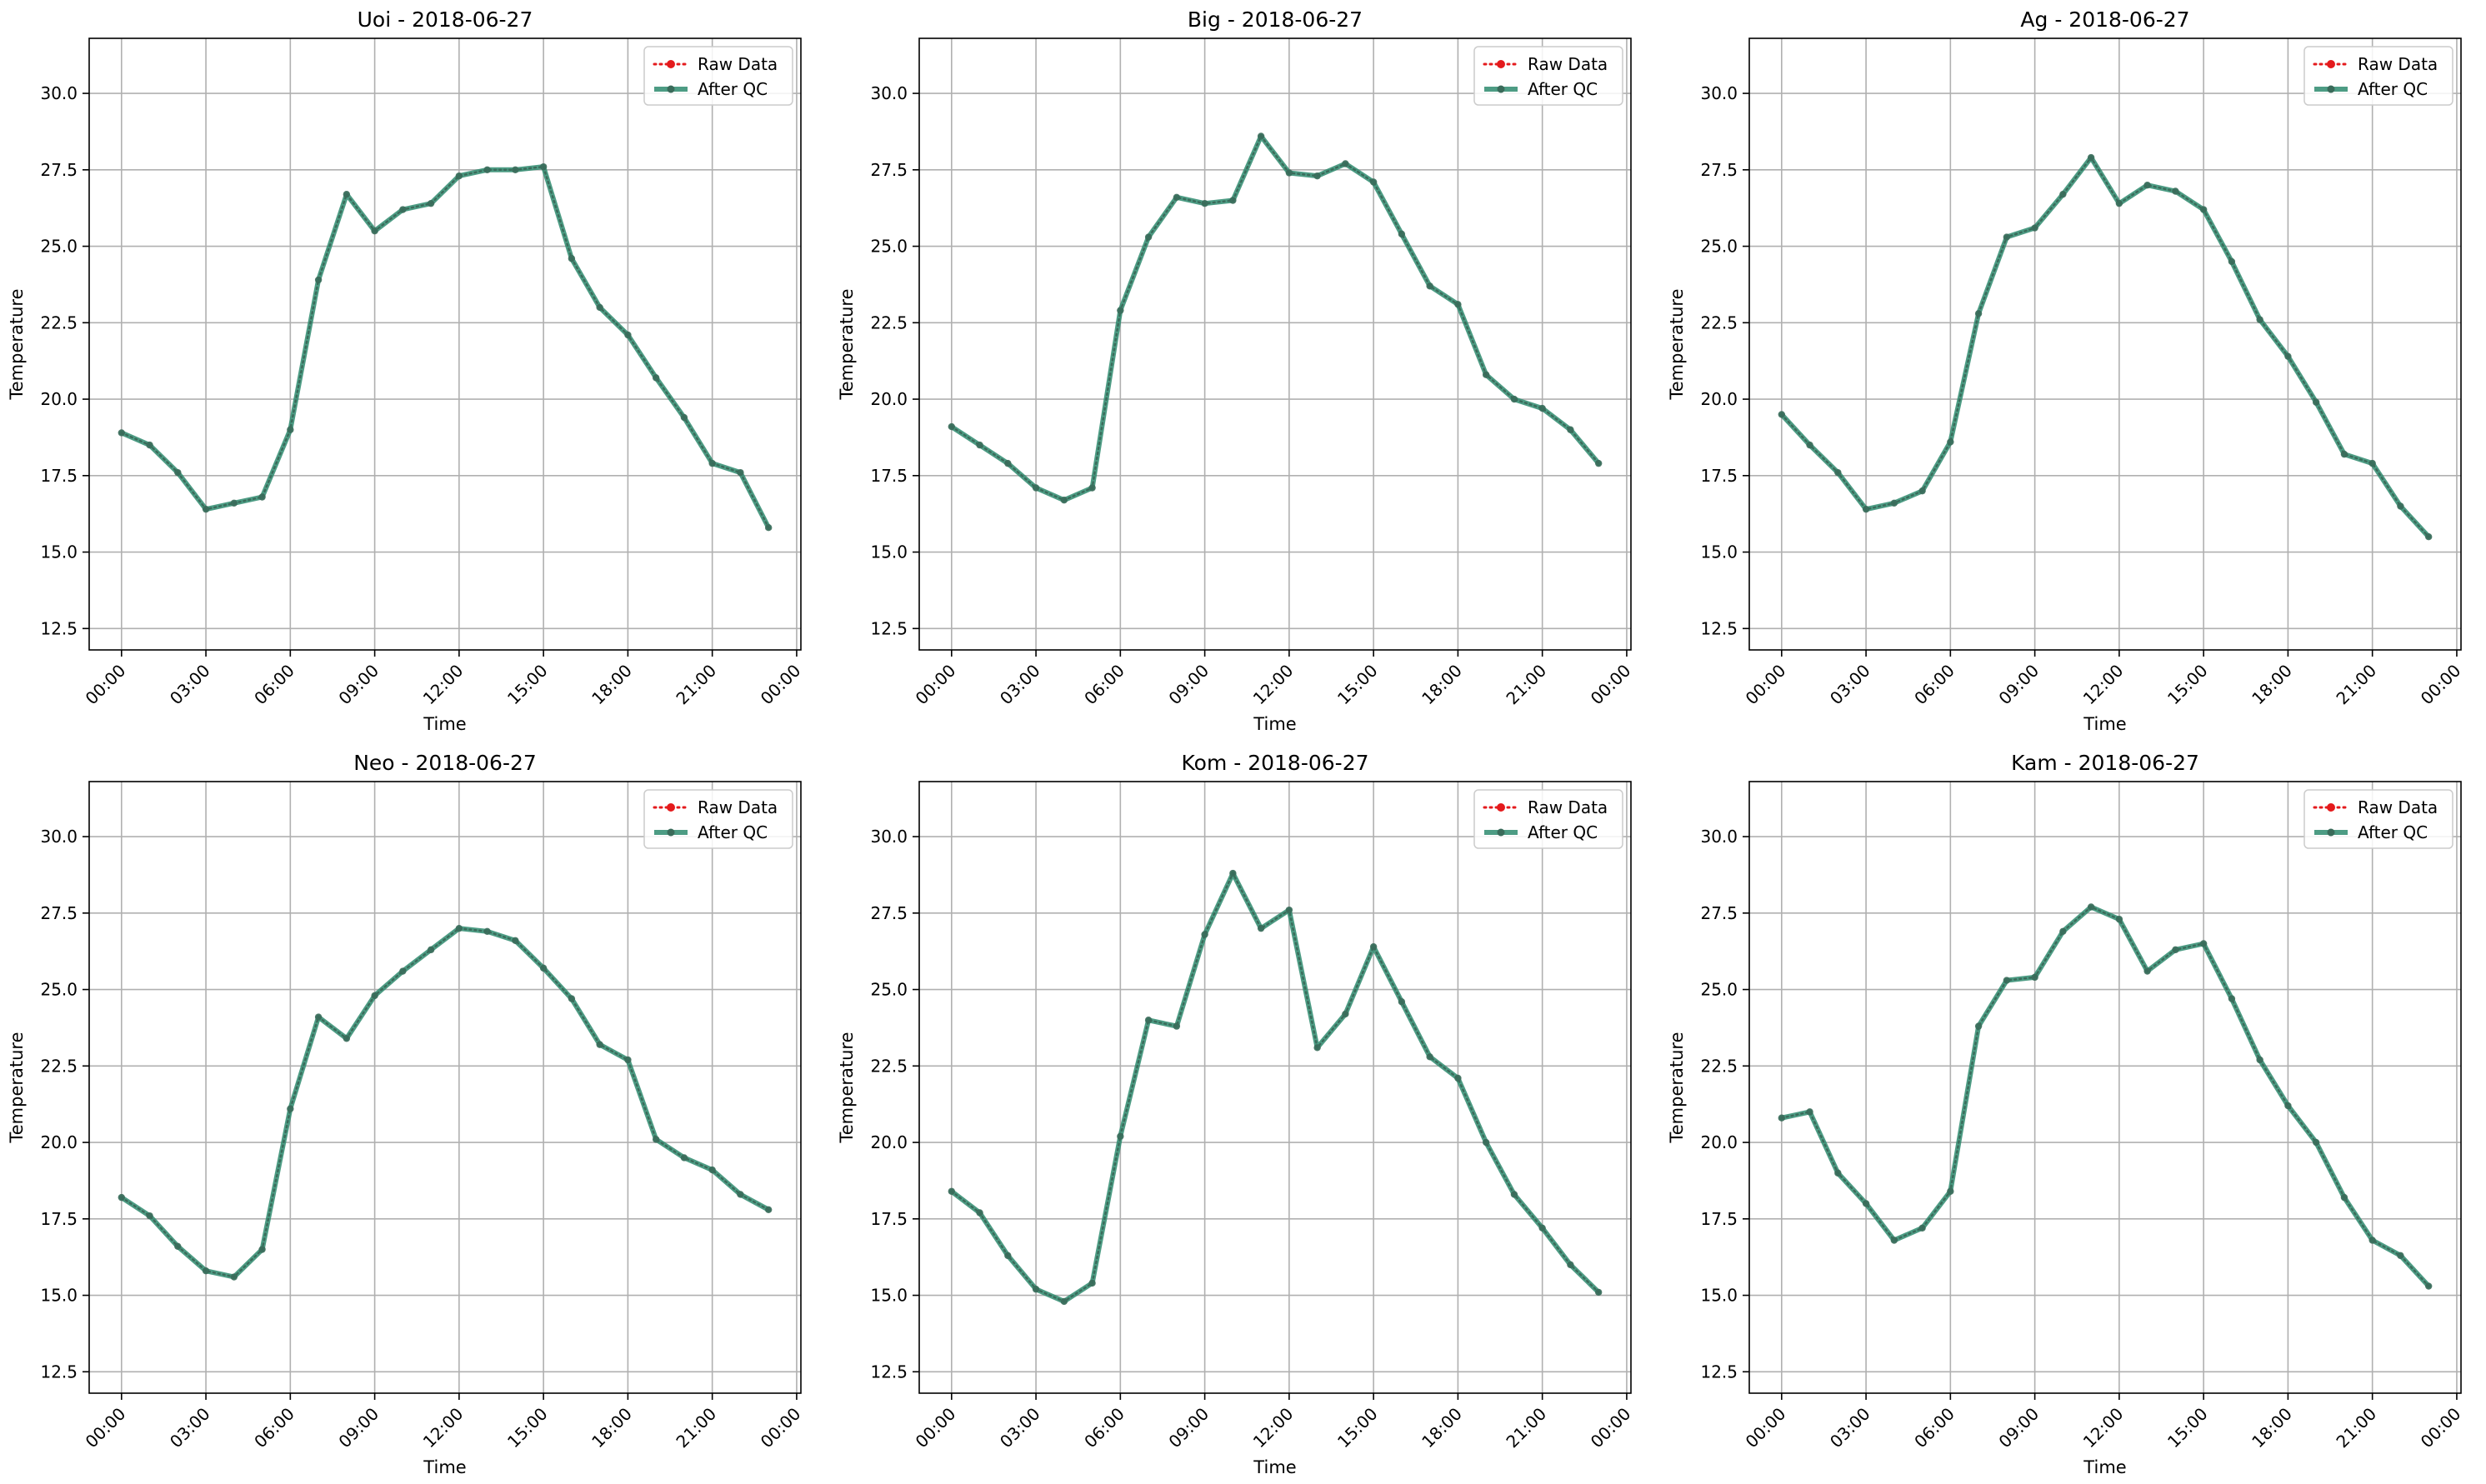  I want to click on chart-title: Ag - 2018-06-27, so click(2104, 19).